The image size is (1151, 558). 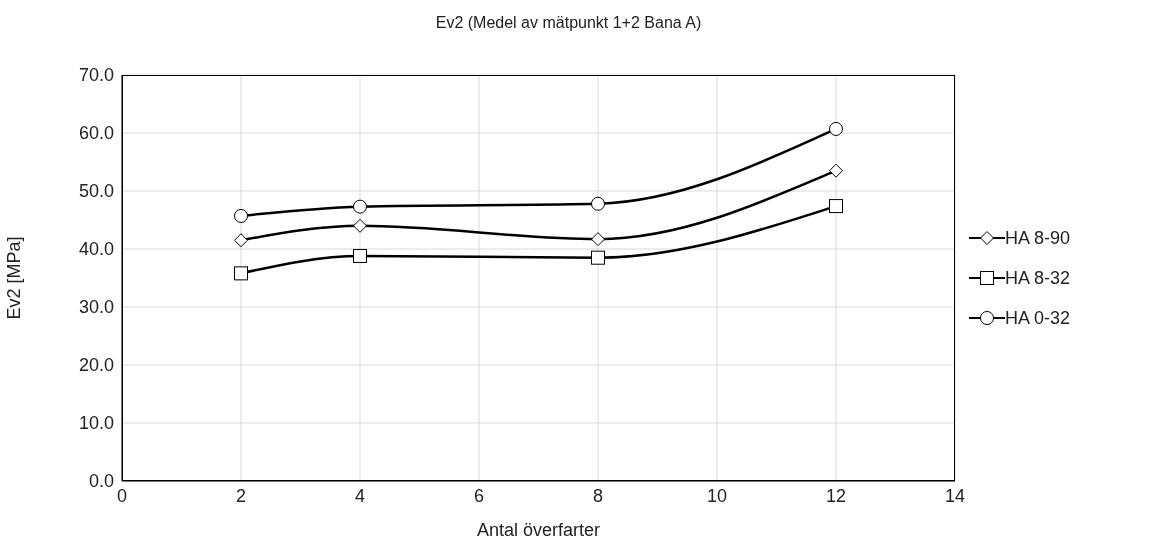 What do you see at coordinates (479, 495) in the screenshot?
I see `x-tick-label: 6` at bounding box center [479, 495].